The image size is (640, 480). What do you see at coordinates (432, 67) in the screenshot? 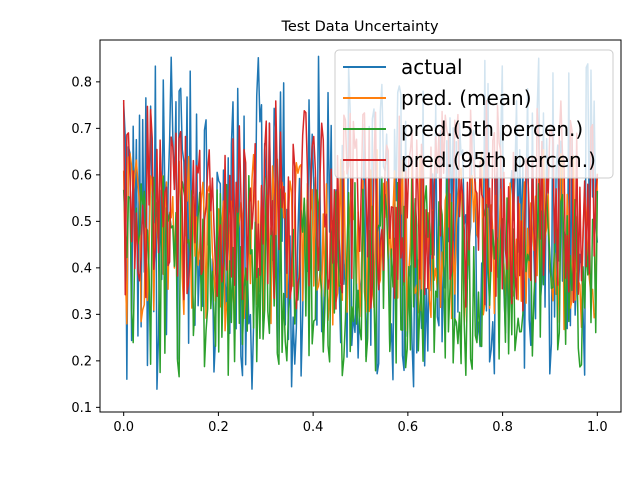
I see `legend-label: actual` at bounding box center [432, 67].